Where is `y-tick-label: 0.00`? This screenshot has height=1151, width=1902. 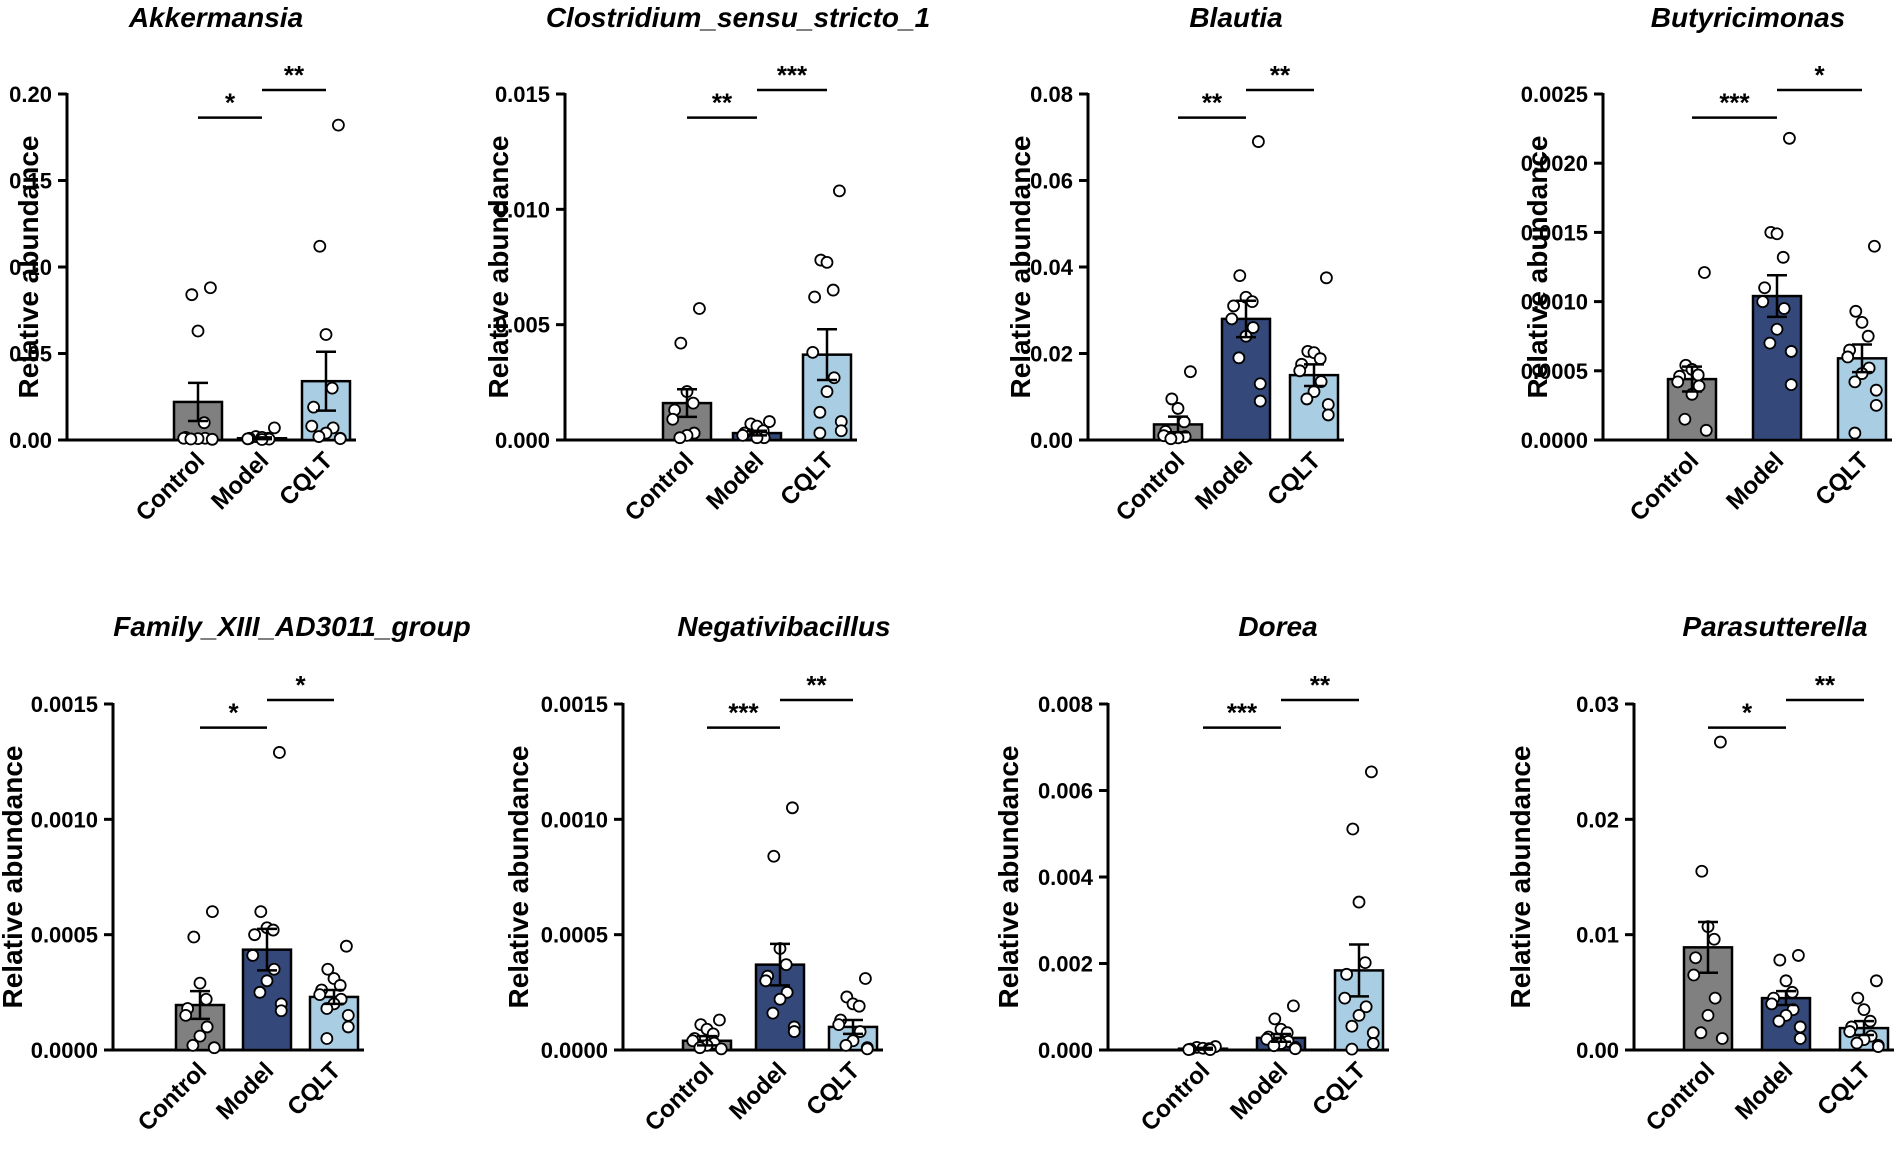
y-tick-label: 0.00 is located at coordinates (30, 440).